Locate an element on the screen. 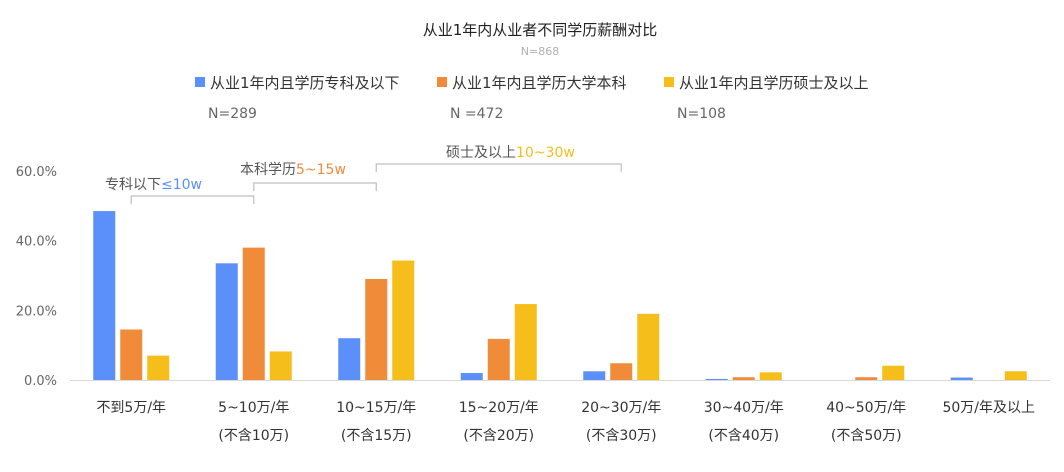 This screenshot has height=472, width=1064. x-tick-label: 50万/年及以上 is located at coordinates (988, 408).